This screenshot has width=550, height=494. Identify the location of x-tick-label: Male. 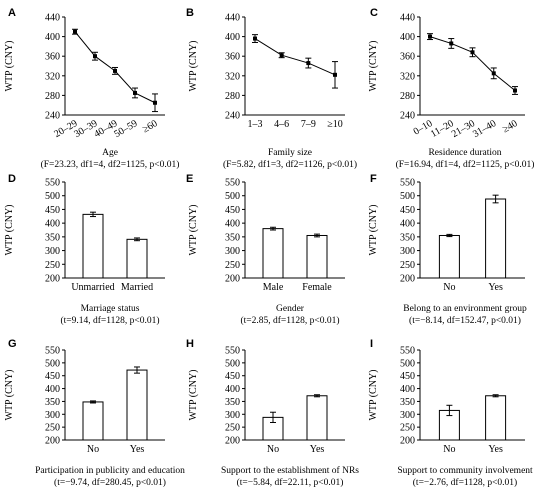
(273, 287).